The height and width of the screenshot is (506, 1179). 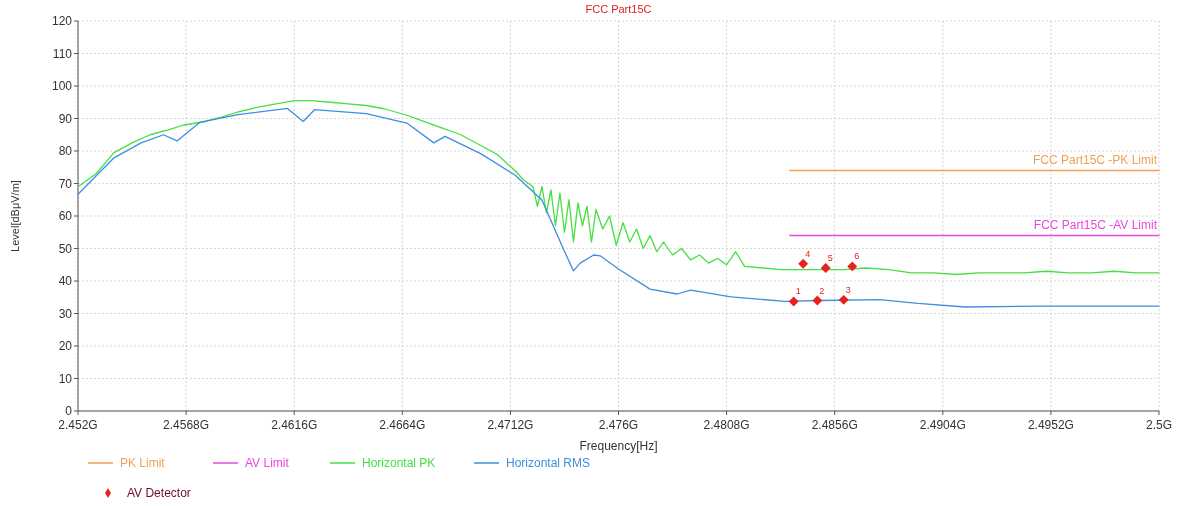 I want to click on y-tick-label: 40, so click(x=65, y=281).